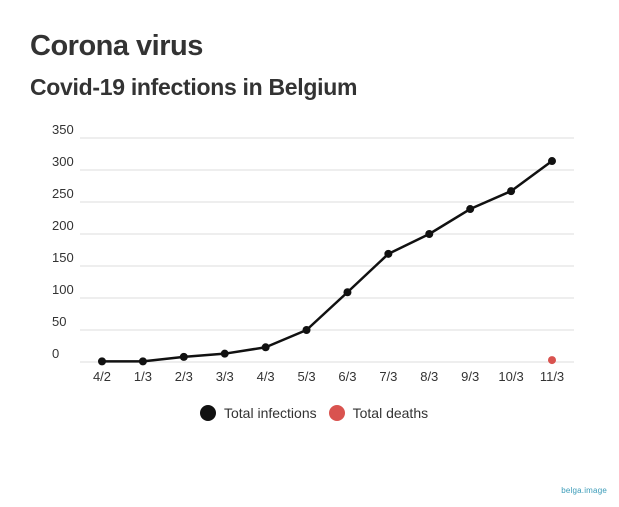 The image size is (619, 507). I want to click on legend-item-deaths: Total deaths, so click(378, 413).